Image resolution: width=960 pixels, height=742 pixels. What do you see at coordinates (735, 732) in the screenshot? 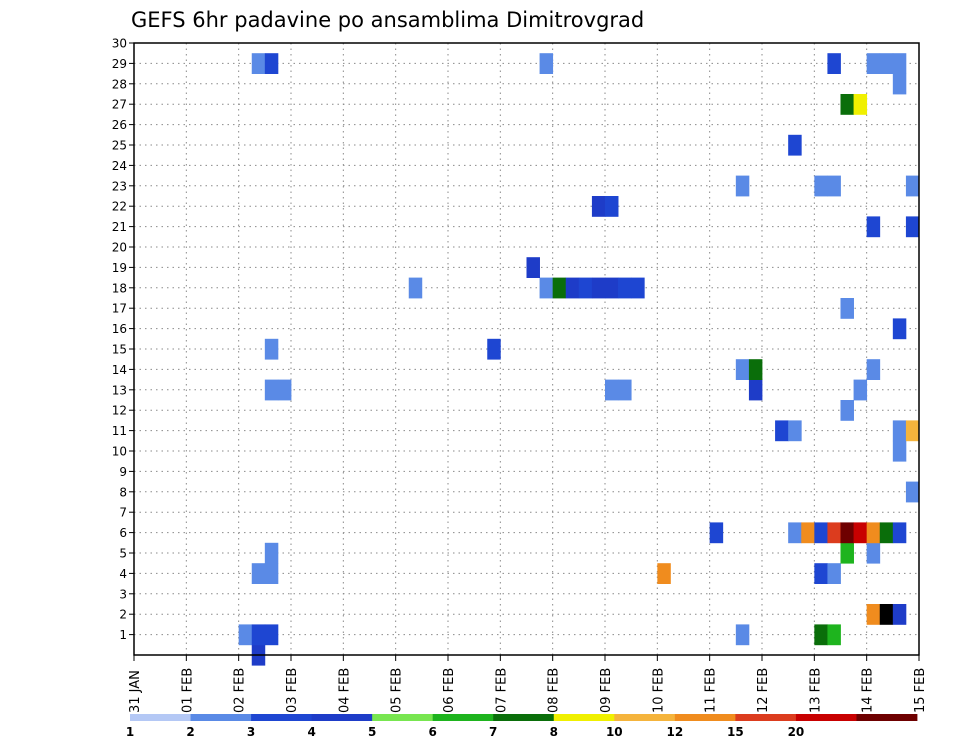
I see `colorbar-label: 15` at bounding box center [735, 732].